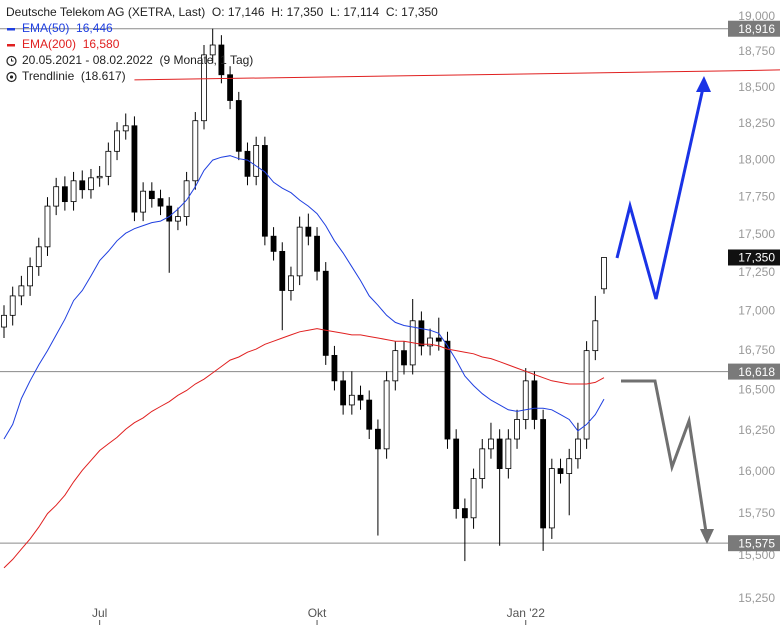 This screenshot has height=625, width=780. I want to click on y-tick-label: 15,750, so click(756, 513).